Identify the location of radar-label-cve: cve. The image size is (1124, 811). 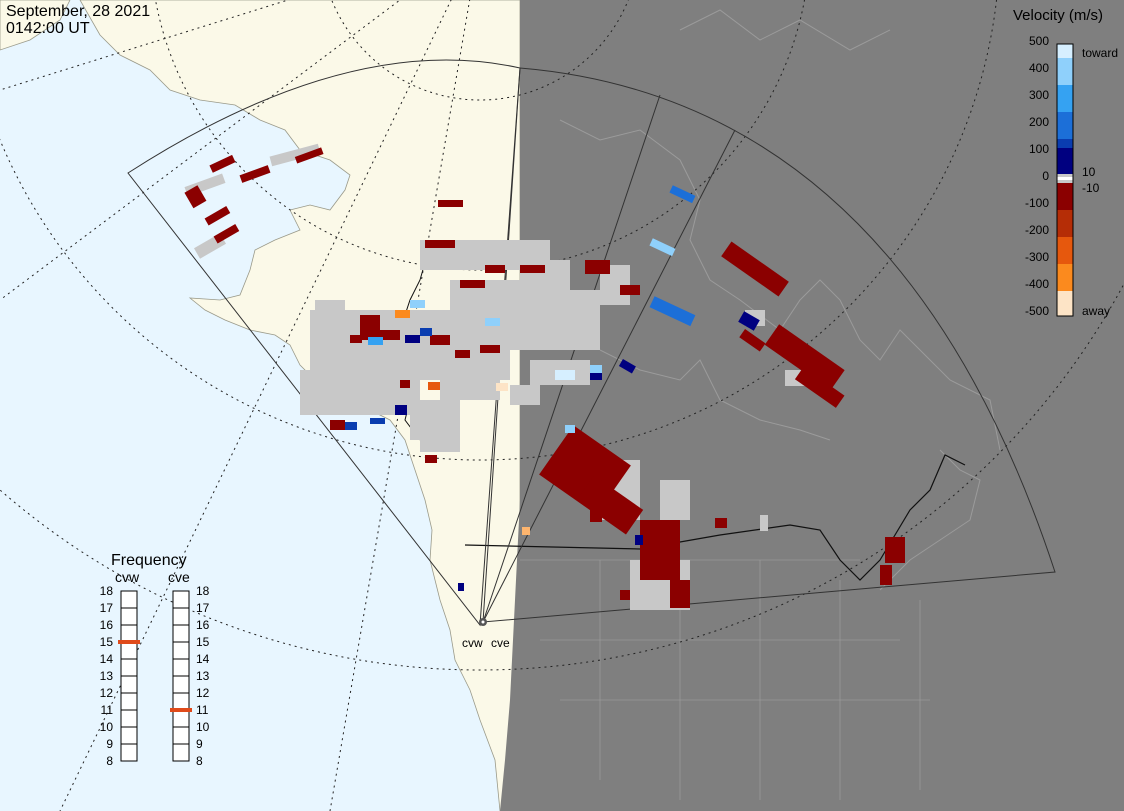
(500, 643).